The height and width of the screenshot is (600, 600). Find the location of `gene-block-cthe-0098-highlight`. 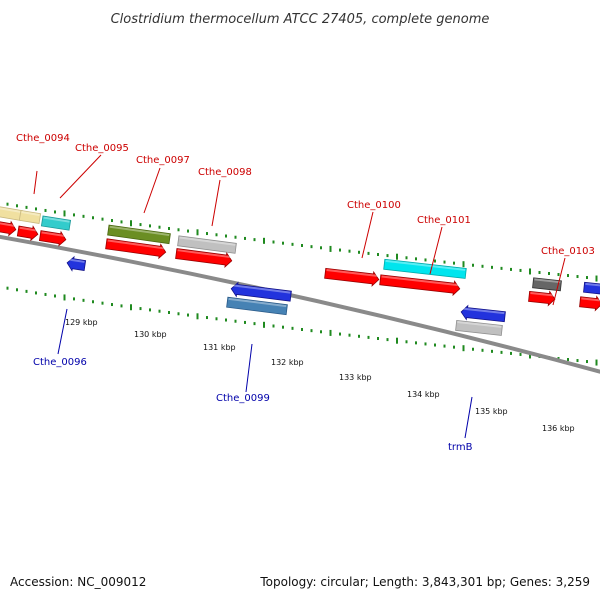

gene-block-cthe-0098-highlight is located at coordinates (207, 241).